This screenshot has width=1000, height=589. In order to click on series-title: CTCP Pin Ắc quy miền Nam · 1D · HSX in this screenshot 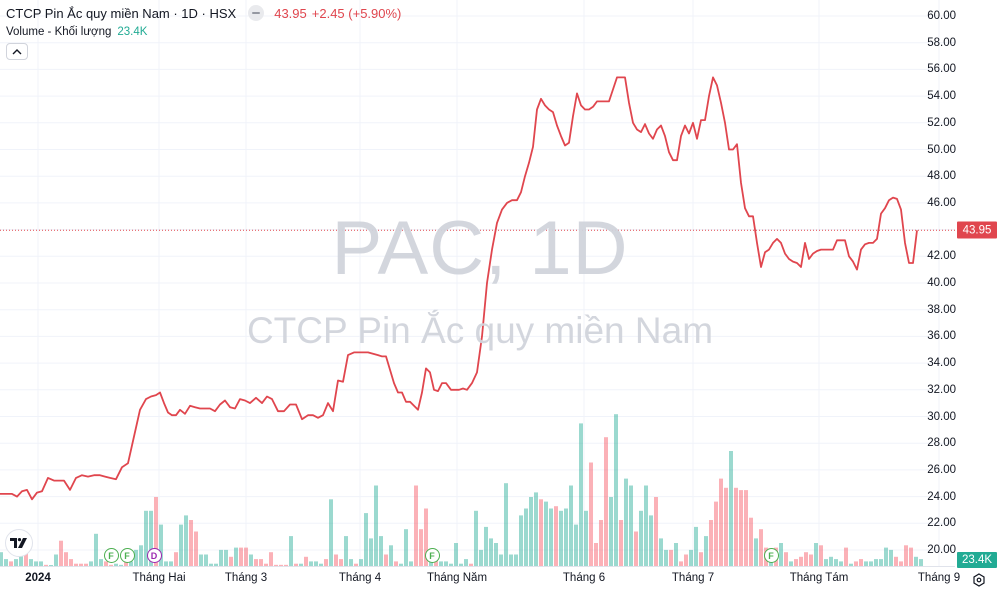, I will do `click(121, 13)`.